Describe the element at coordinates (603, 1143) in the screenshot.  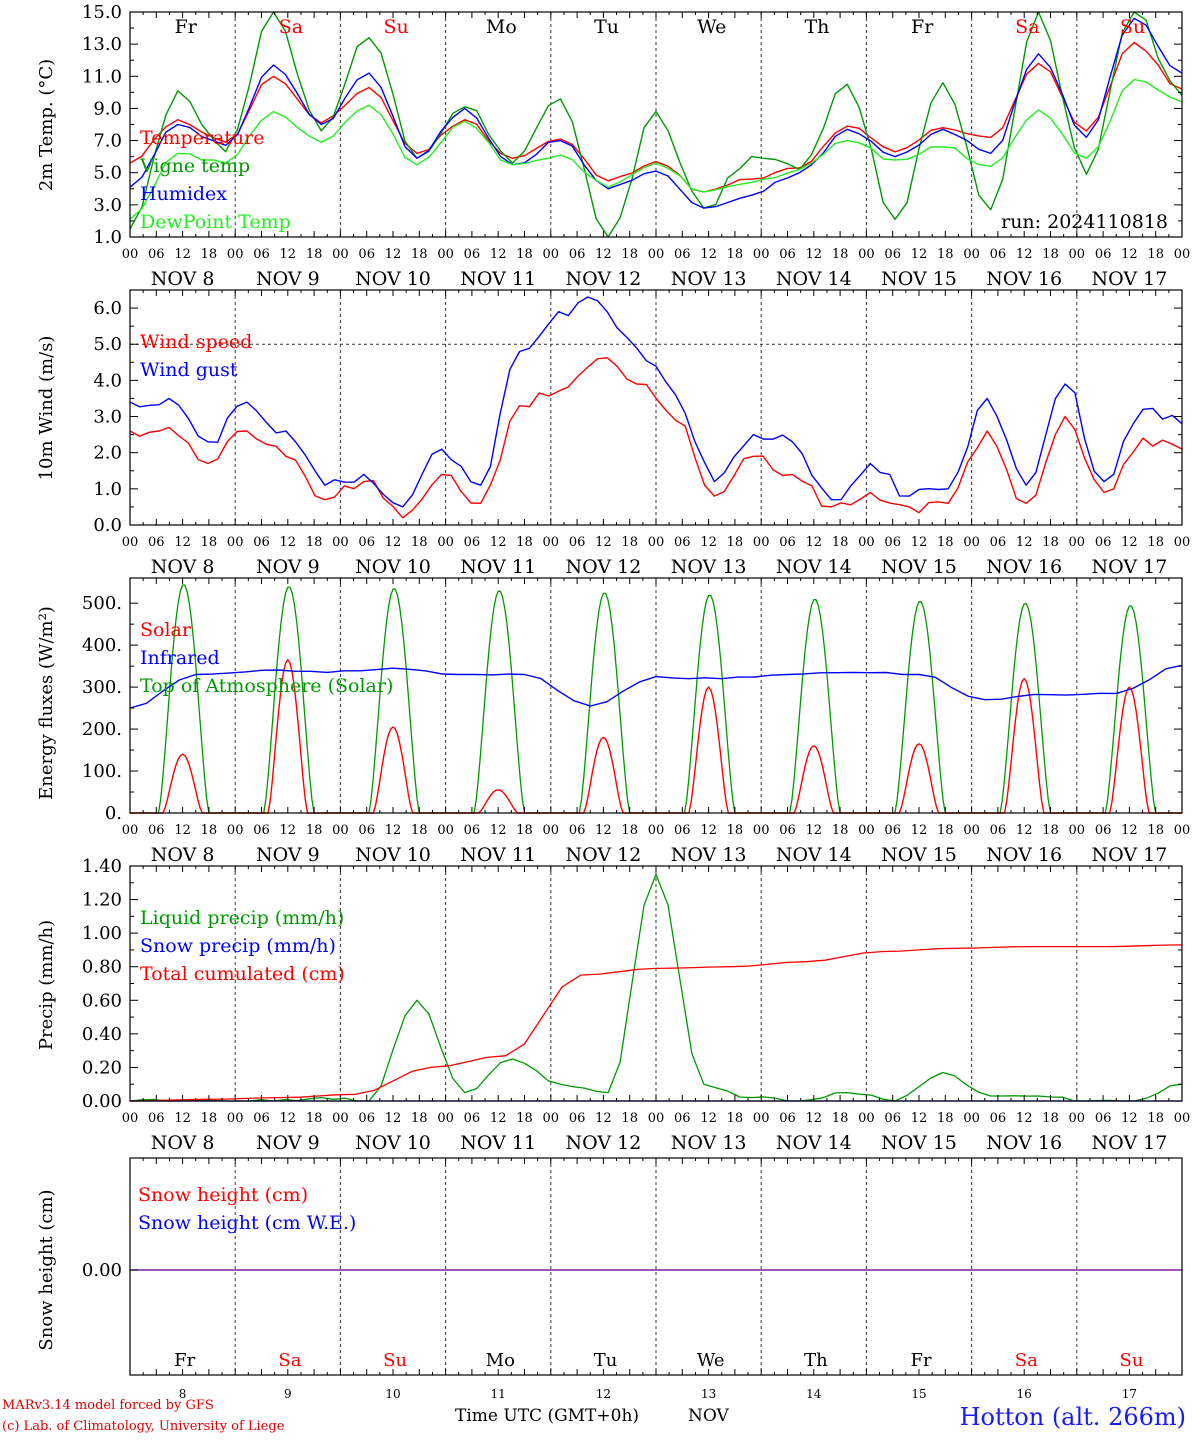
I see `date-label: NOV 12` at that location.